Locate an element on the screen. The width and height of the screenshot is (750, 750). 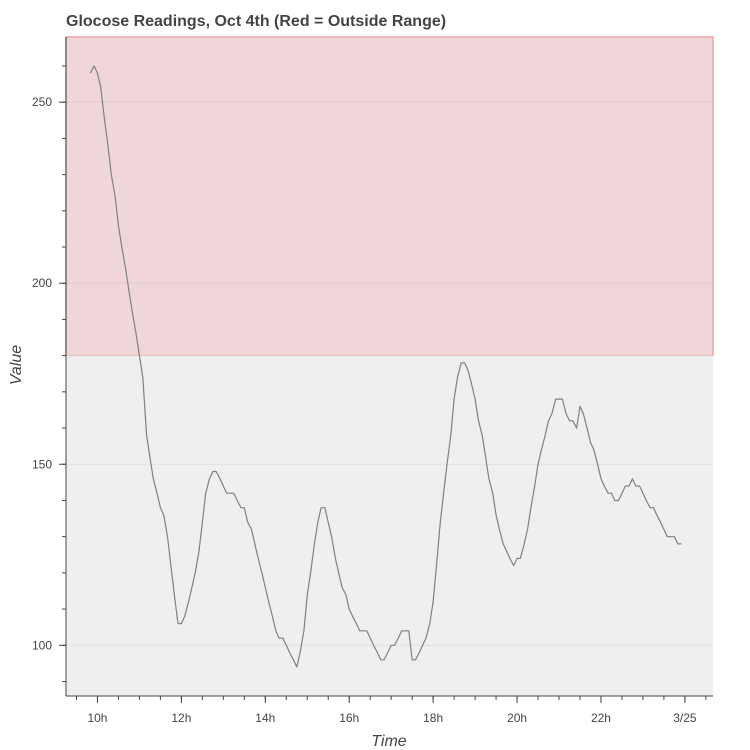
y-axis-ticks: 100 150 200 250 is located at coordinates (49, 374).